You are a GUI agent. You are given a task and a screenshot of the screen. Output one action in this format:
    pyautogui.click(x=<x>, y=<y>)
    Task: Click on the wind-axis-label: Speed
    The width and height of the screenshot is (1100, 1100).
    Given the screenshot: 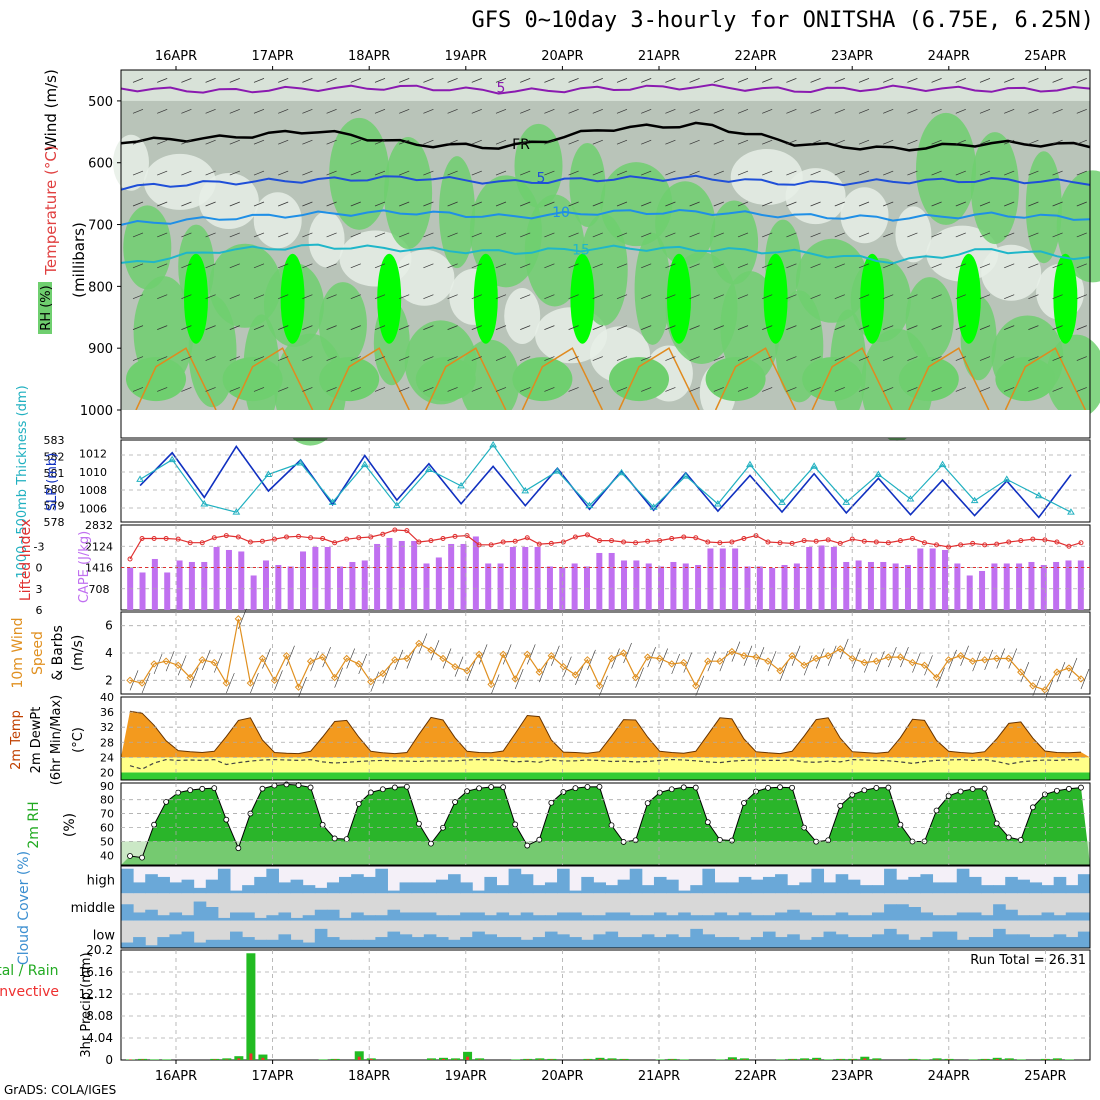 What is the action you would take?
    pyautogui.click(x=38, y=653)
    